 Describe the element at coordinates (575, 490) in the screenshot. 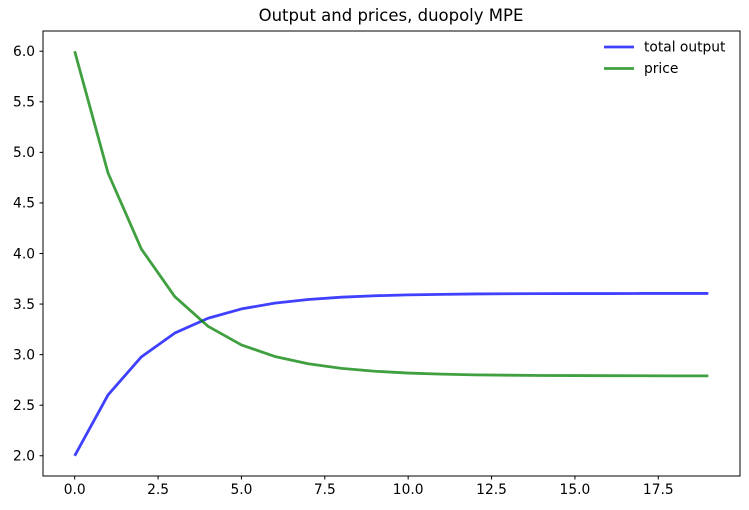

I see `x-tick-label: 15.0` at that location.